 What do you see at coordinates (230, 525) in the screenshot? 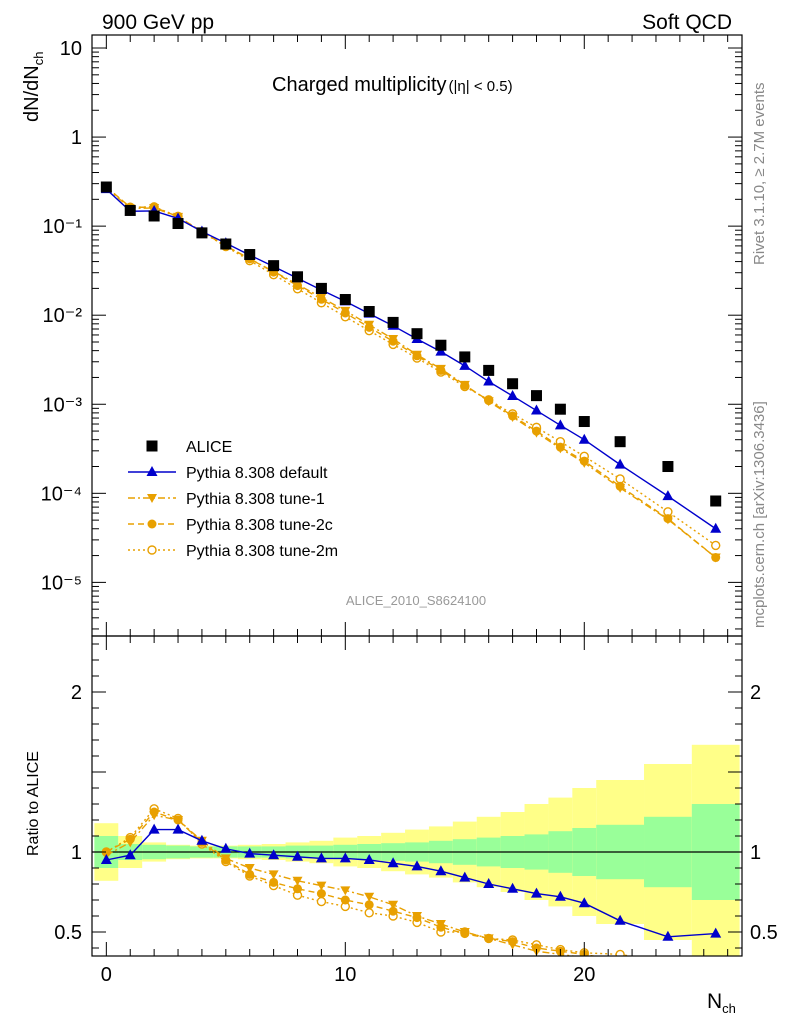
I see `legend-entry-tune-2c: Pythia 8.308 tune-2c` at bounding box center [230, 525].